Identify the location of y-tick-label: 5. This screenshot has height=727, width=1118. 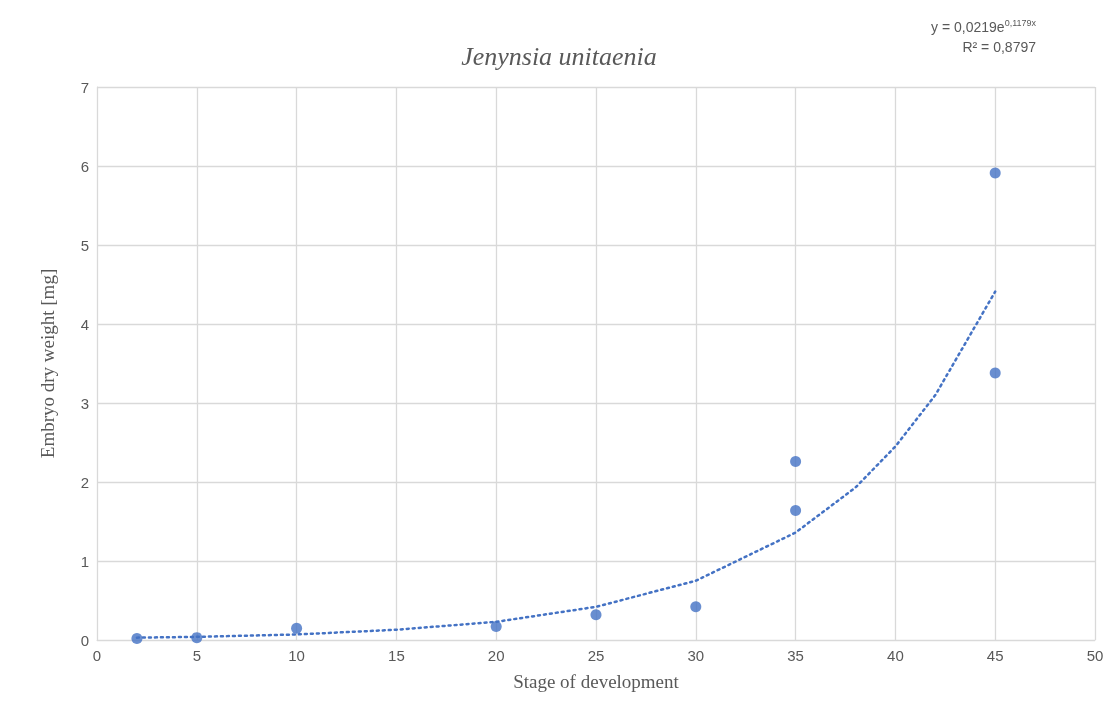
(84, 245).